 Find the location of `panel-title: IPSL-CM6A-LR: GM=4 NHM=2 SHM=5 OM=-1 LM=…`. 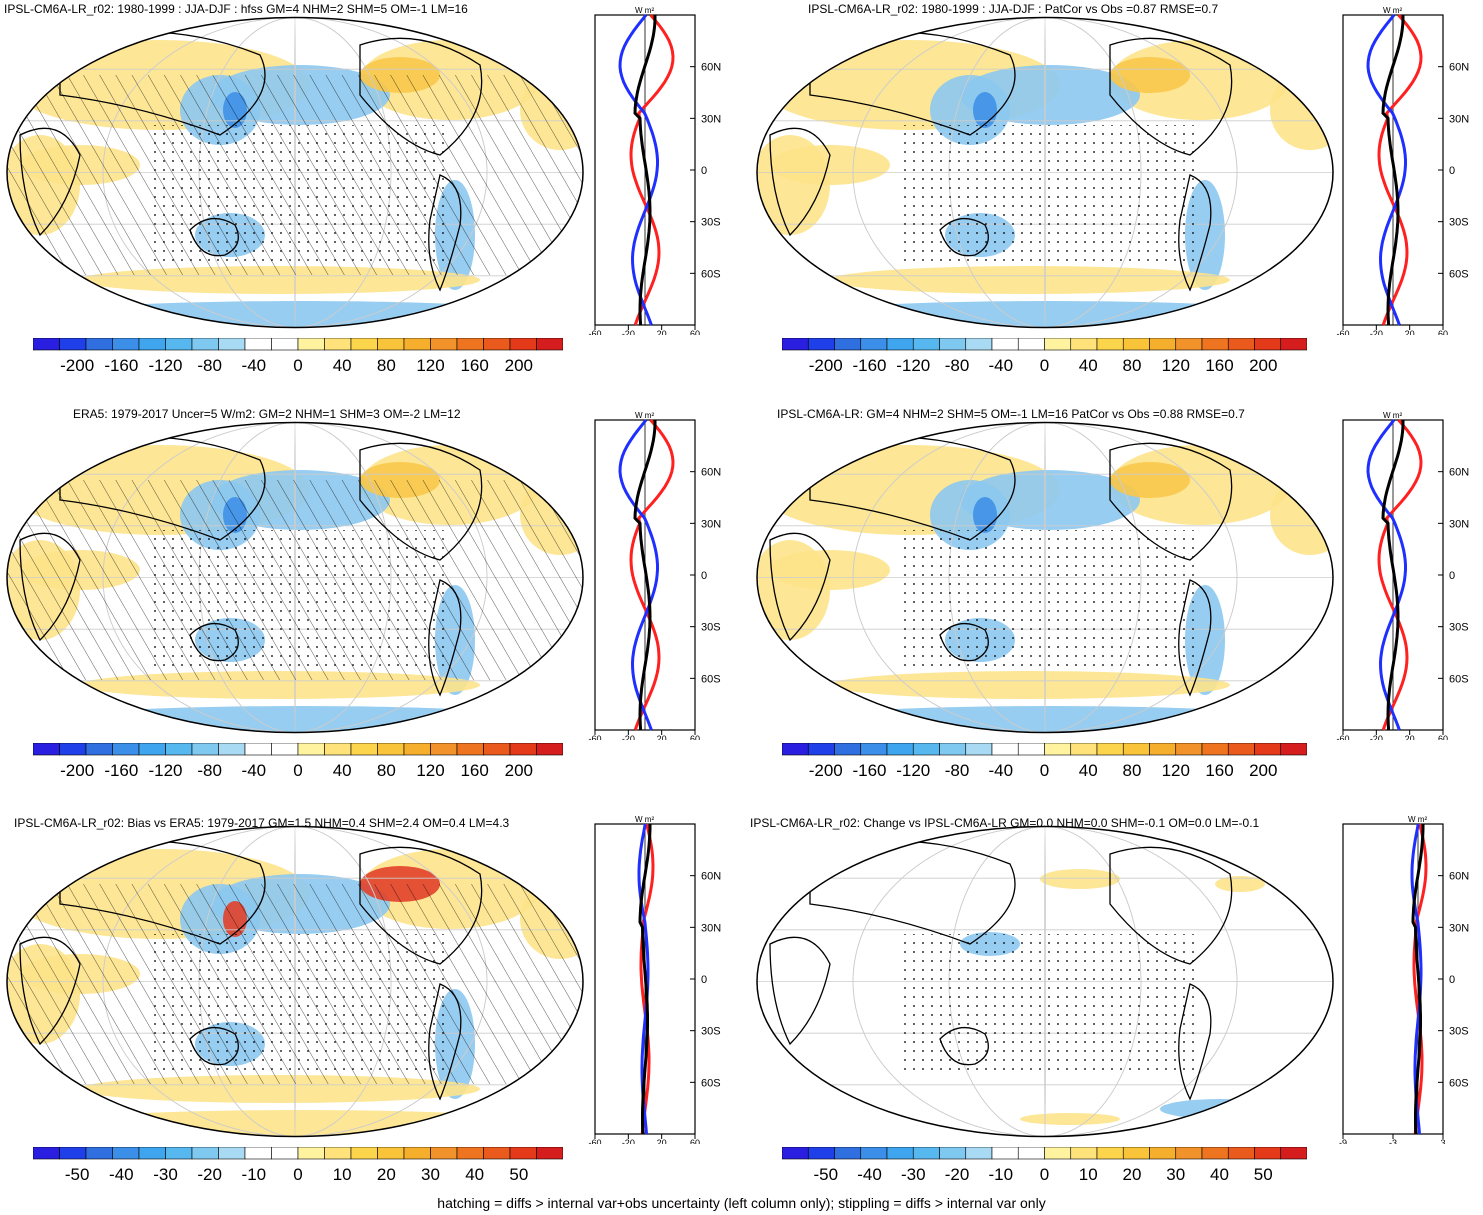

panel-title: IPSL-CM6A-LR: GM=4 NHM=2 SHM=5 OM=-1 LM=… is located at coordinates (1011, 414).